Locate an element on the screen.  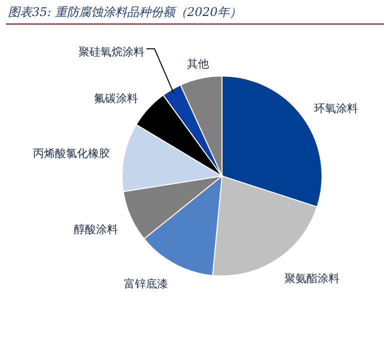
slice-label: 聚氨酯涂料 is located at coordinates (312, 279).